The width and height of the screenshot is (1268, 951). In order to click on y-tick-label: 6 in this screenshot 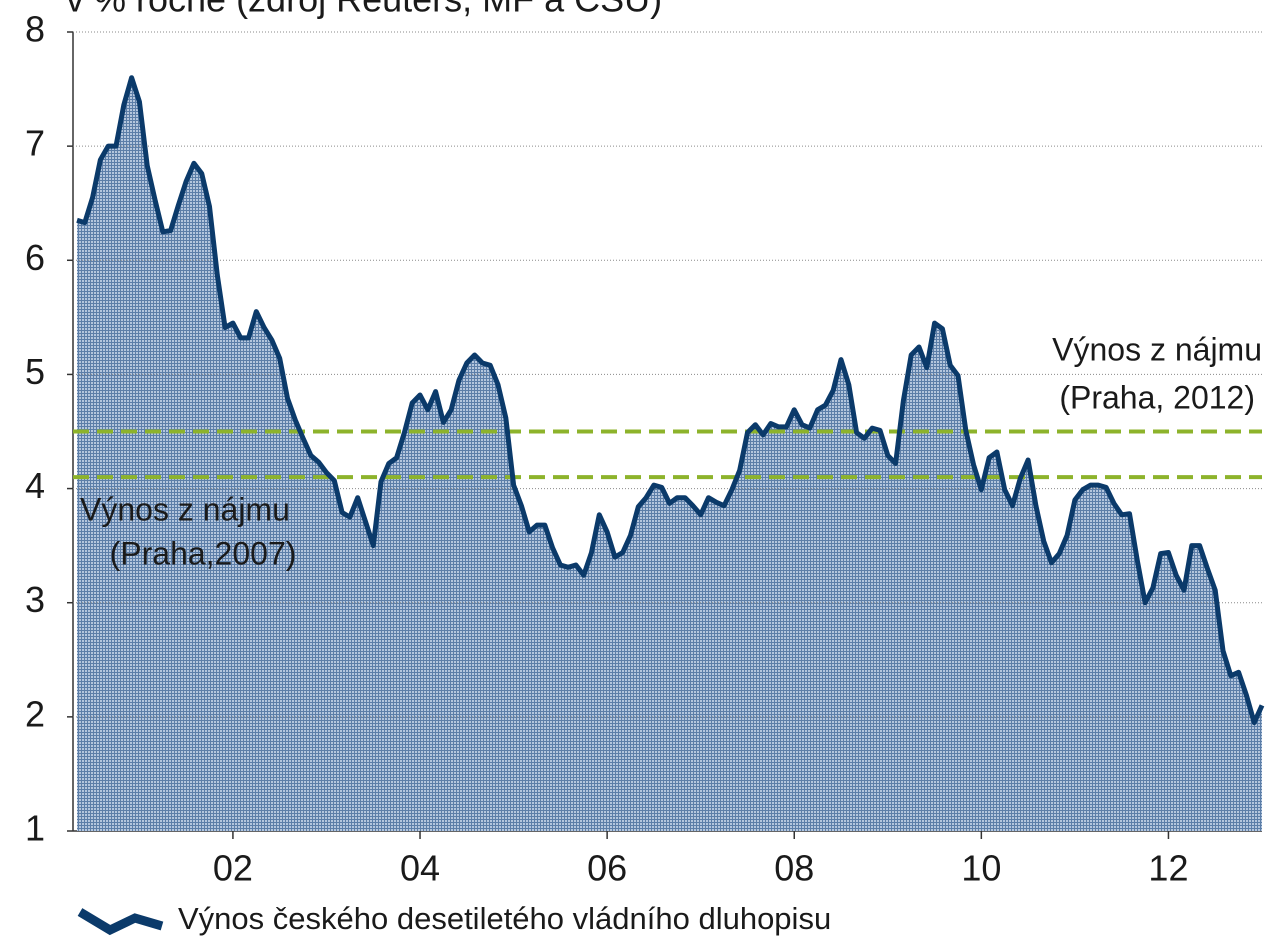, I will do `click(35, 257)`.